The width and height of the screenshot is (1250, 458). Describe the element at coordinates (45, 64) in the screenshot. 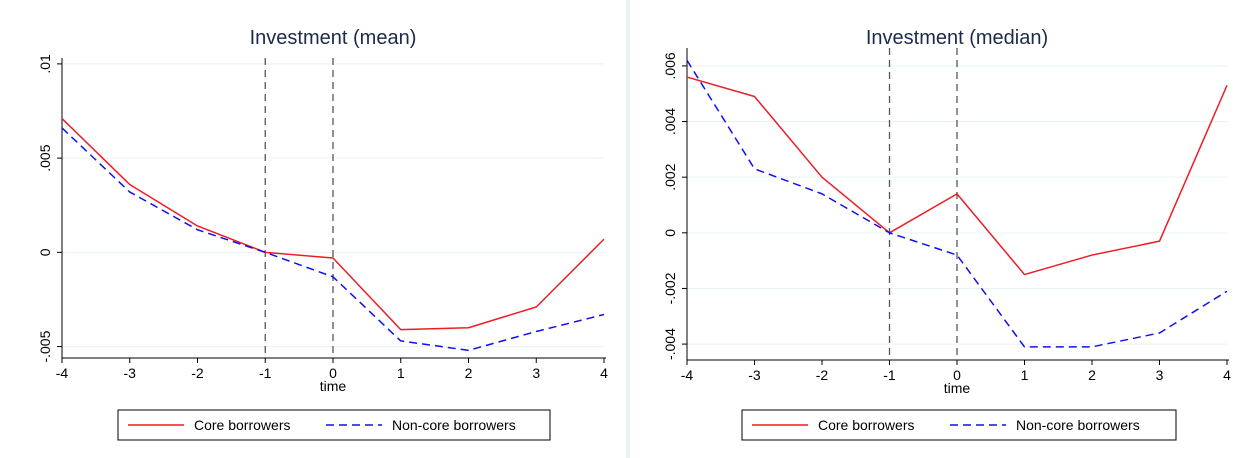

I see `y-tick-label: .01` at that location.